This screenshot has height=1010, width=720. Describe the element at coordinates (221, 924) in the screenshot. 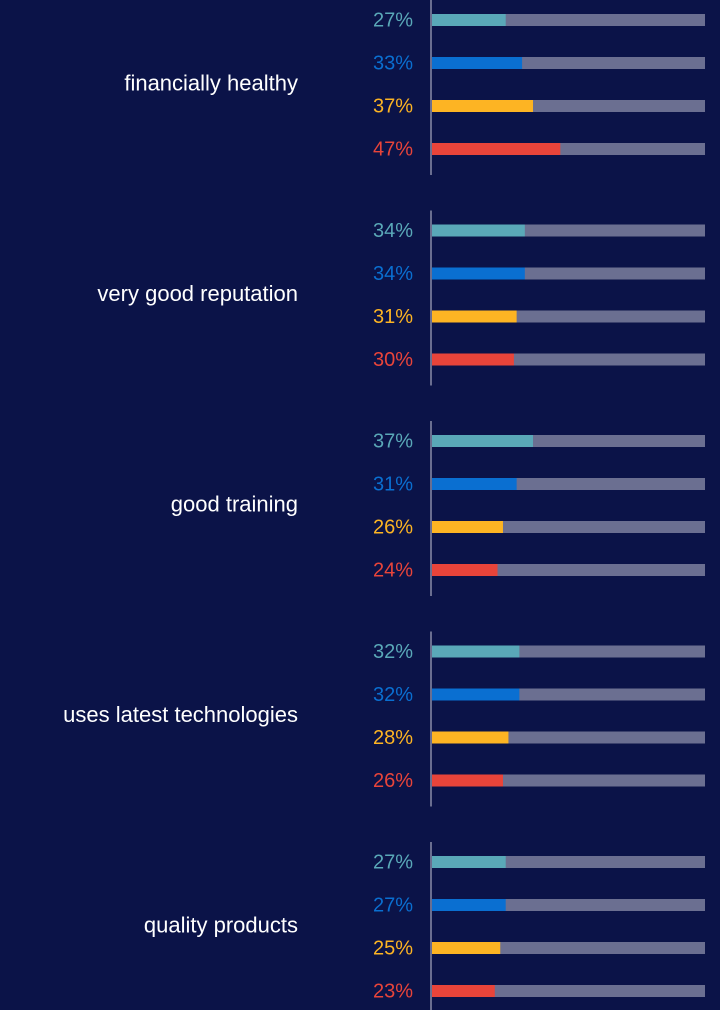

I see `category-label: quality products` at that location.